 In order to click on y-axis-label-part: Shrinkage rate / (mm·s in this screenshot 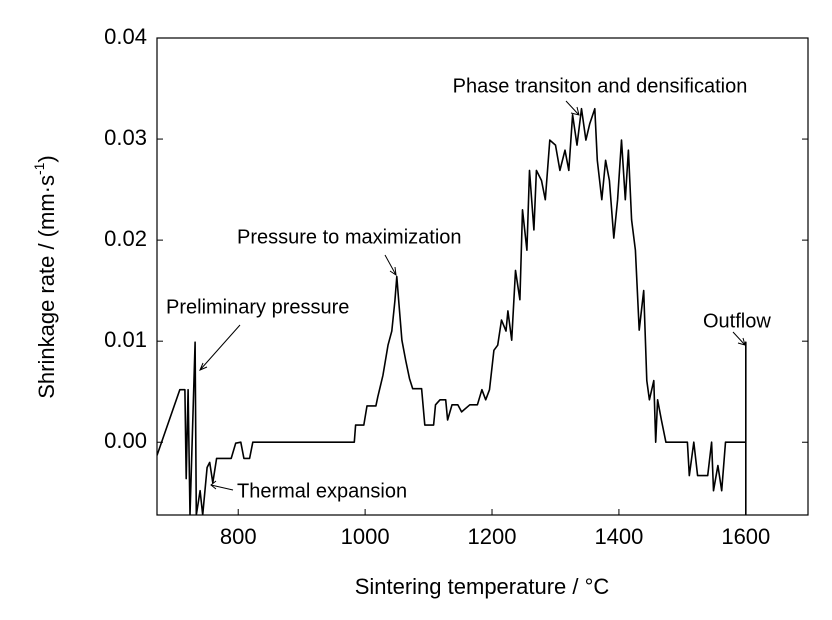, I will do `click(46, 287)`.